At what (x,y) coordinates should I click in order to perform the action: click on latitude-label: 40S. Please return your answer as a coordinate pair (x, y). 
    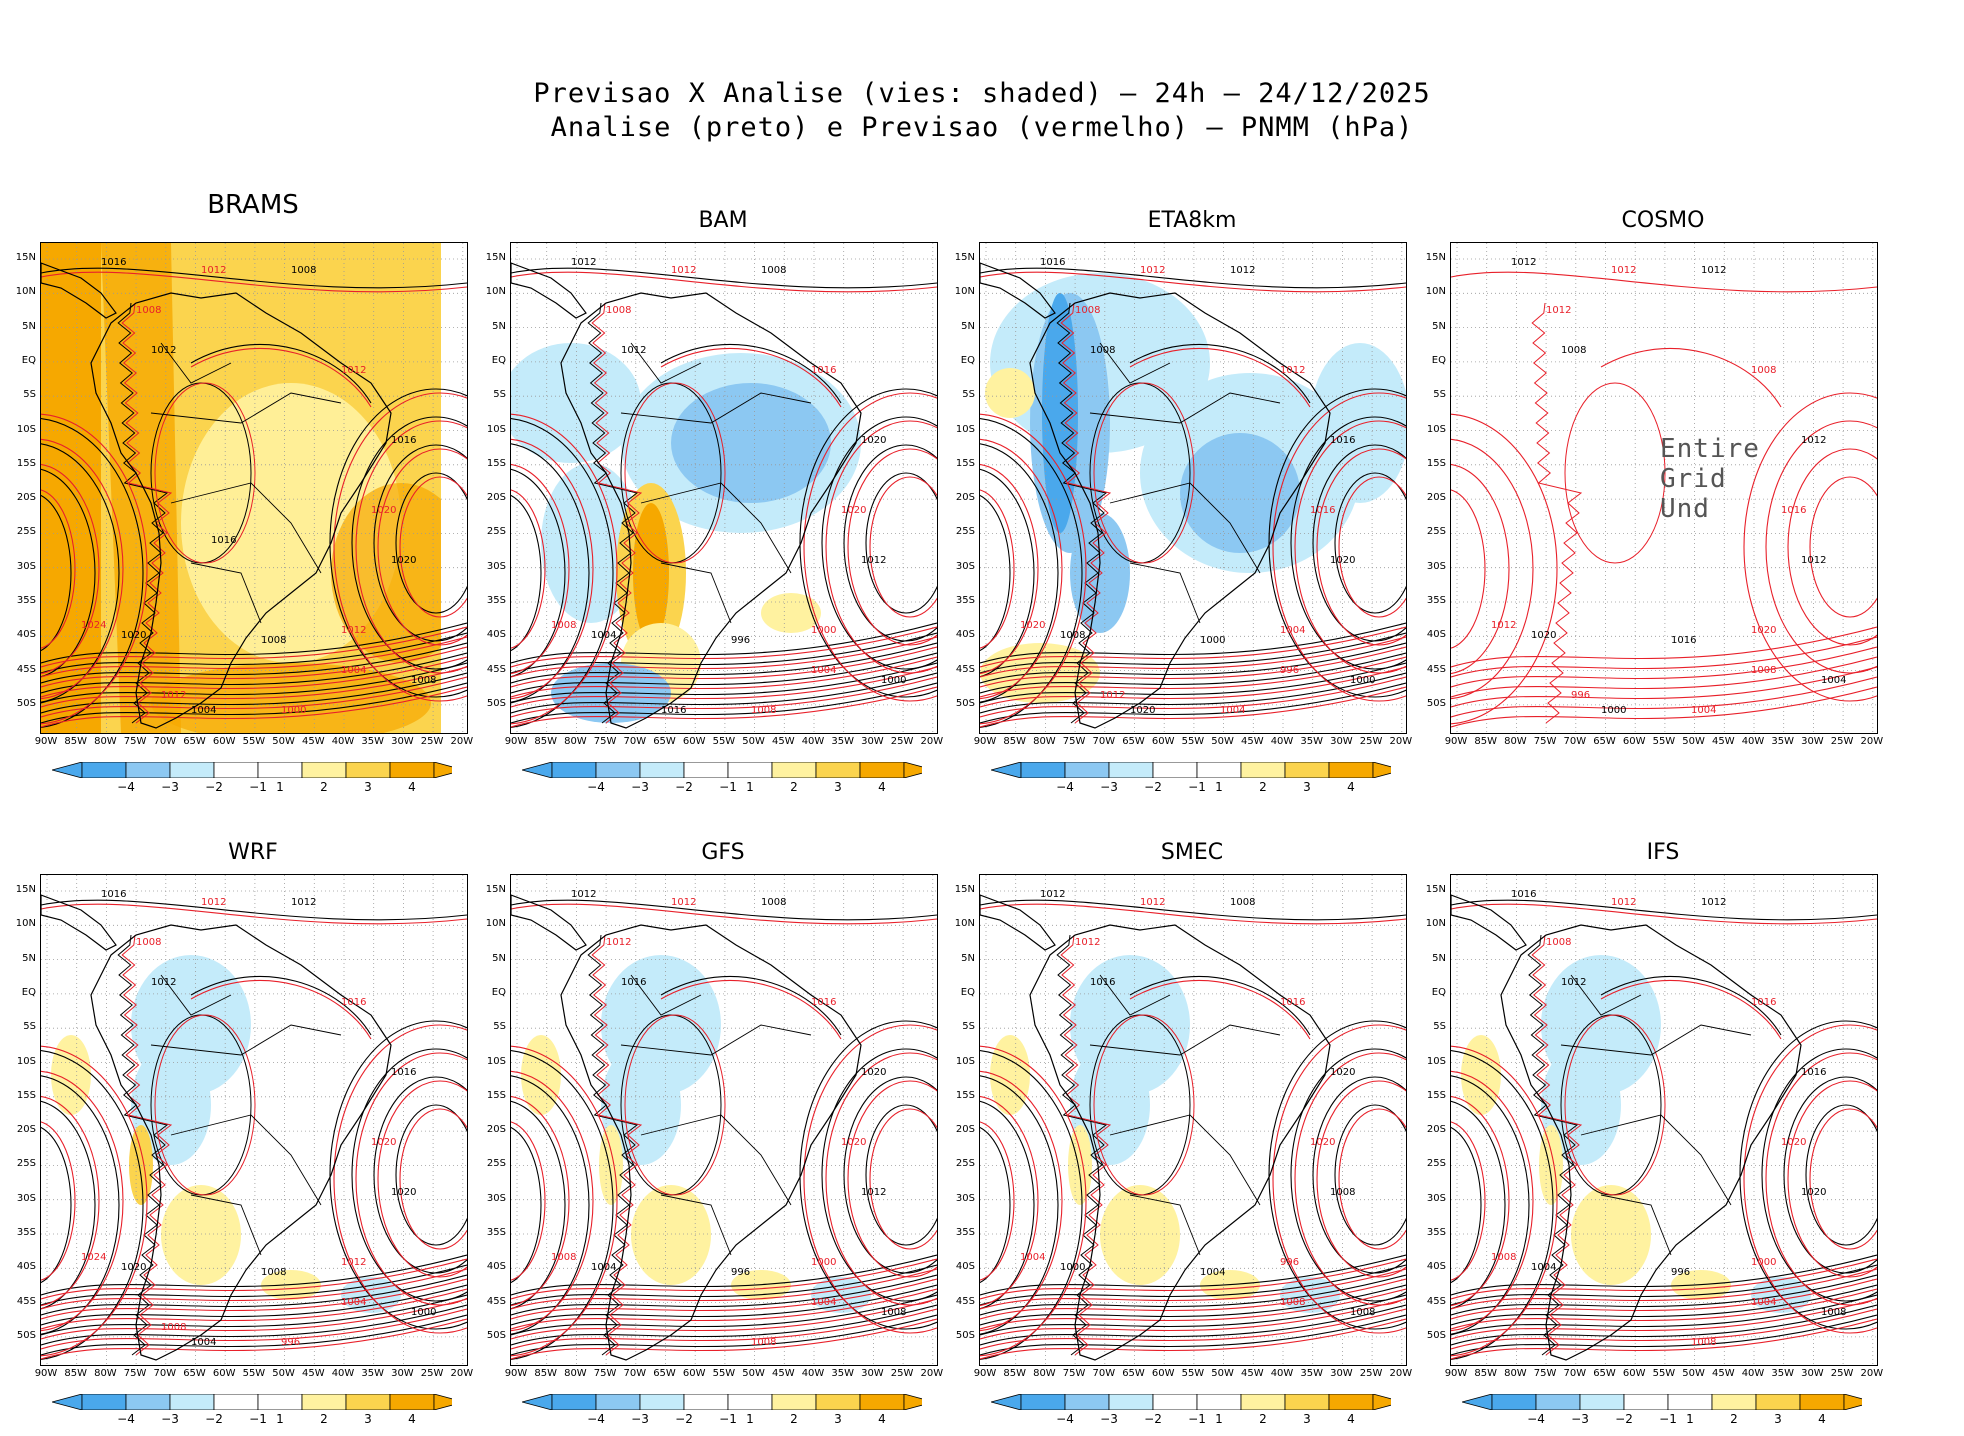
    Looking at the image, I should click on (496, 635).